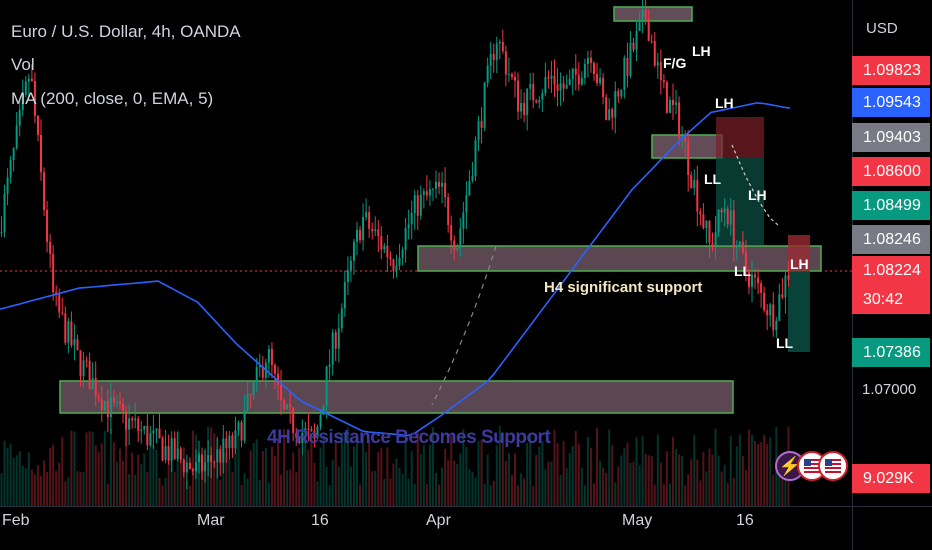 The height and width of the screenshot is (550, 932). What do you see at coordinates (833, 466) in the screenshot?
I see `us-flag-icon` at bounding box center [833, 466].